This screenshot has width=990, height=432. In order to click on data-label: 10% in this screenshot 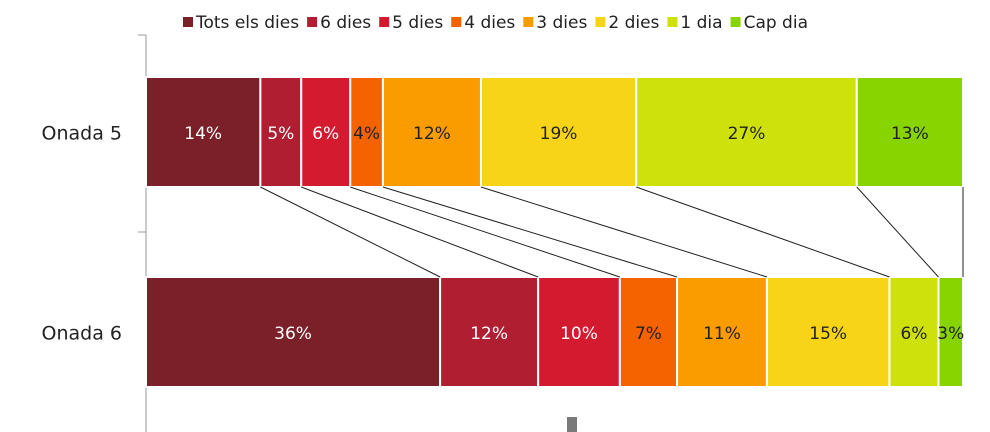, I will do `click(579, 334)`.